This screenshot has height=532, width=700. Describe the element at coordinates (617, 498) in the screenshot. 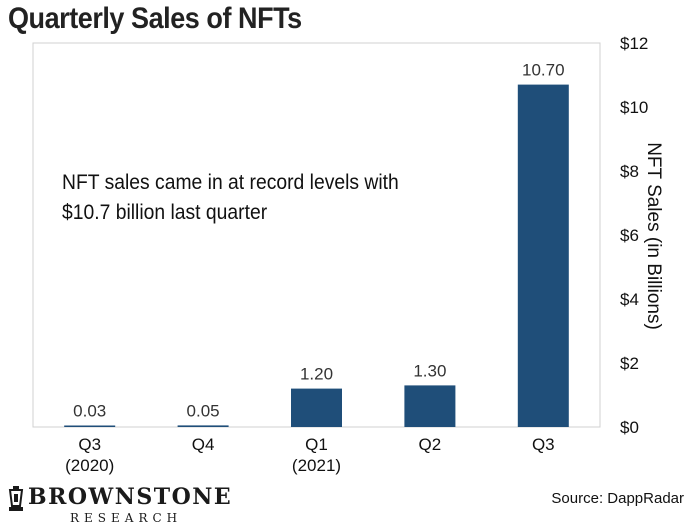

I see `source-note: Source: DappRadar` at that location.